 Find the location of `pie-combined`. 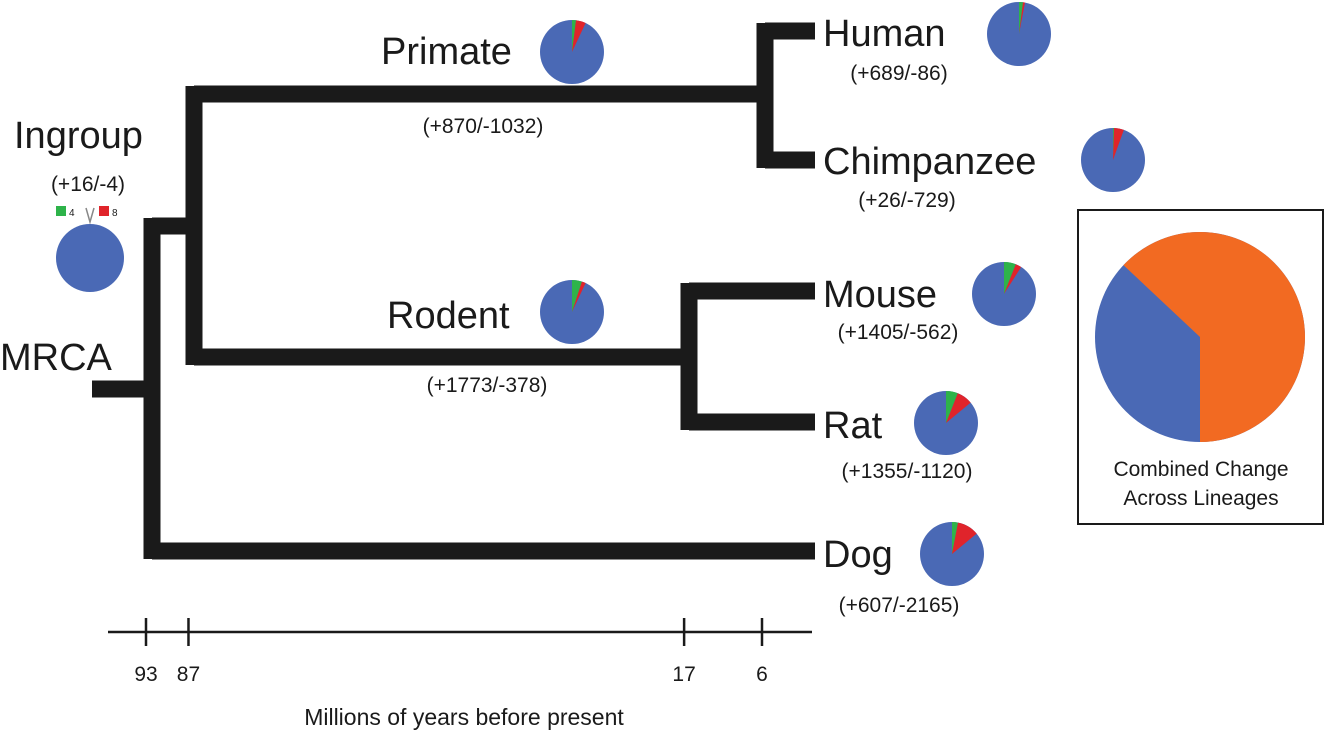

pie-combined is located at coordinates (1200, 337).